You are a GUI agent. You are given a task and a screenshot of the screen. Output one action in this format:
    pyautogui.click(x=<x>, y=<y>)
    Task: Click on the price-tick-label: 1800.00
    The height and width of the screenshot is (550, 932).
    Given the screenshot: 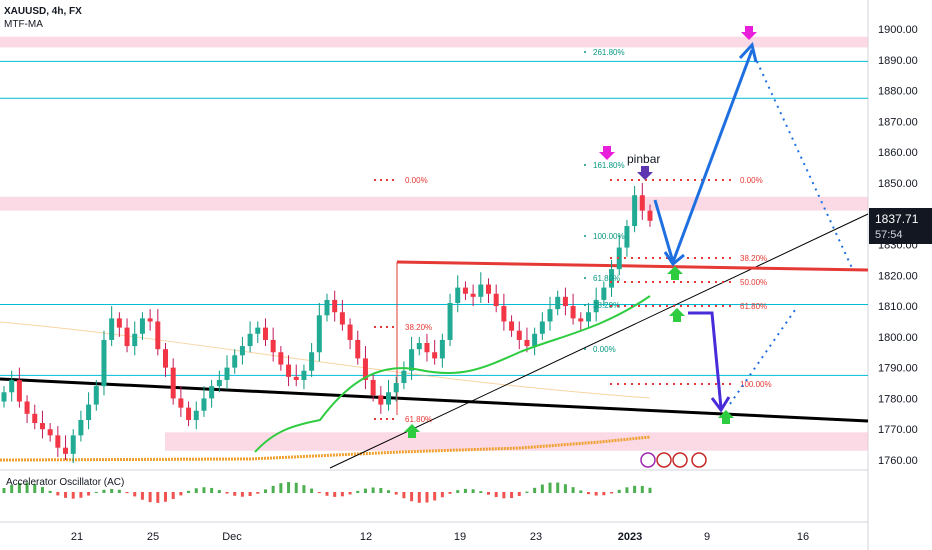 What is the action you would take?
    pyautogui.click(x=898, y=338)
    